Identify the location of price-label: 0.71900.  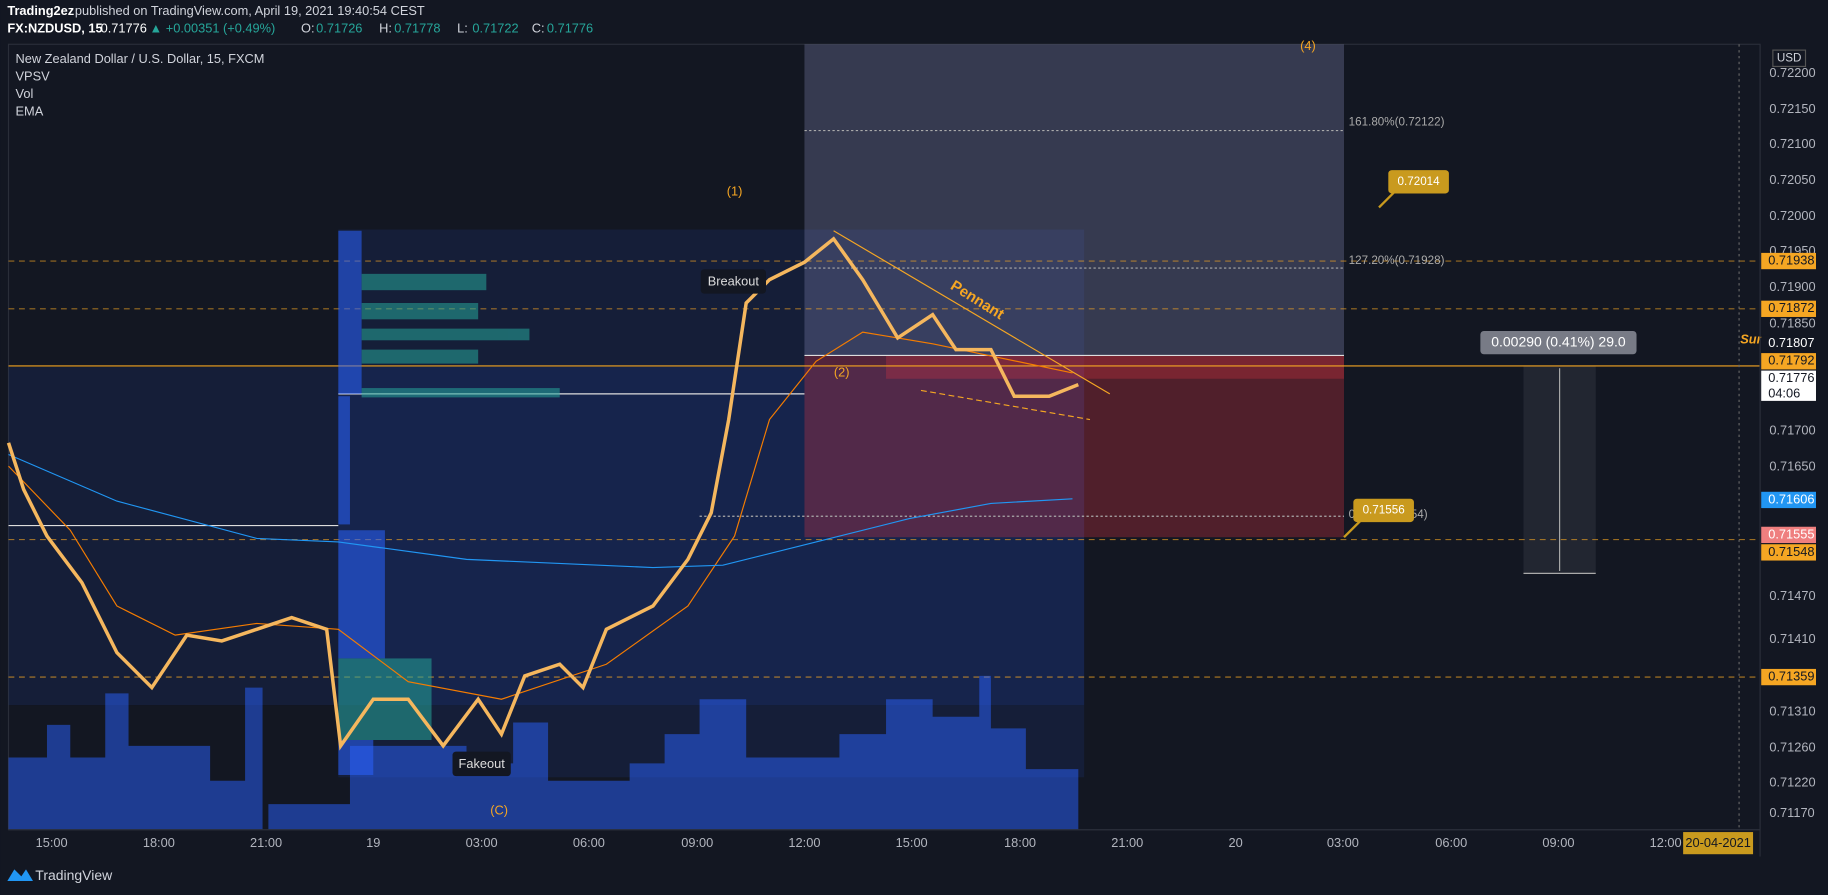
(1792, 286).